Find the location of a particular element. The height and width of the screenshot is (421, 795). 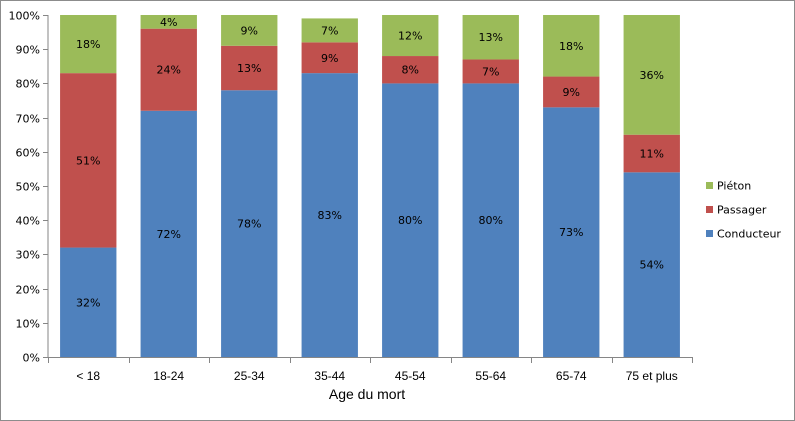

y-tick-label: 50% is located at coordinates (28, 187).